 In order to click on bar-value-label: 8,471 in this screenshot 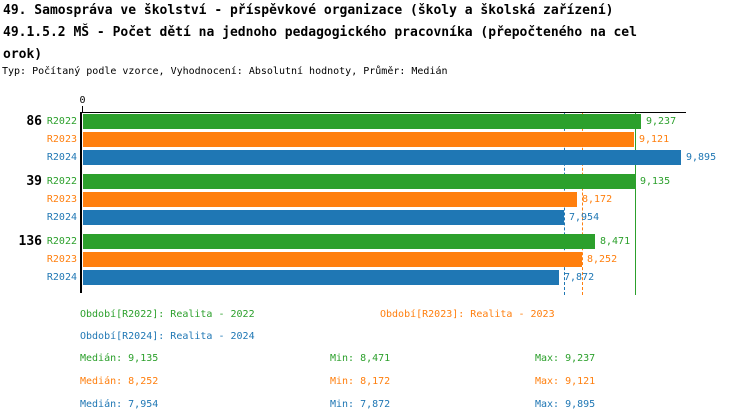, I will do `click(615, 241)`.